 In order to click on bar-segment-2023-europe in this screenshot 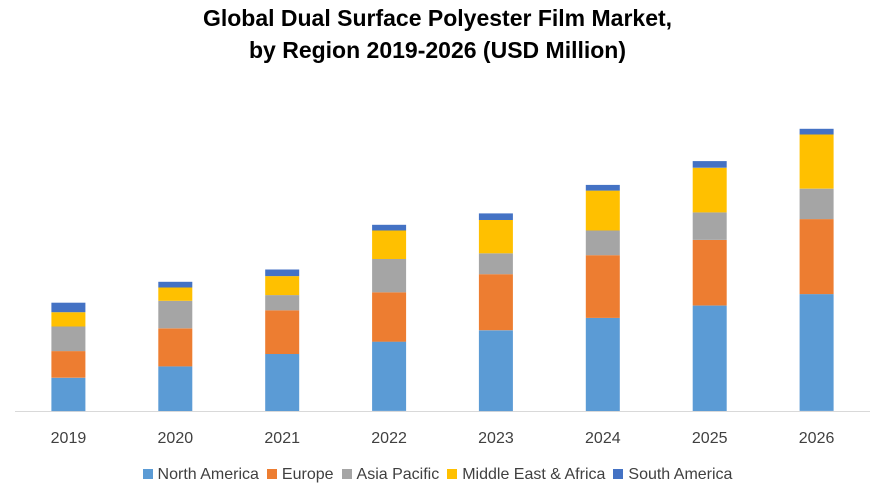, I will do `click(495, 302)`.